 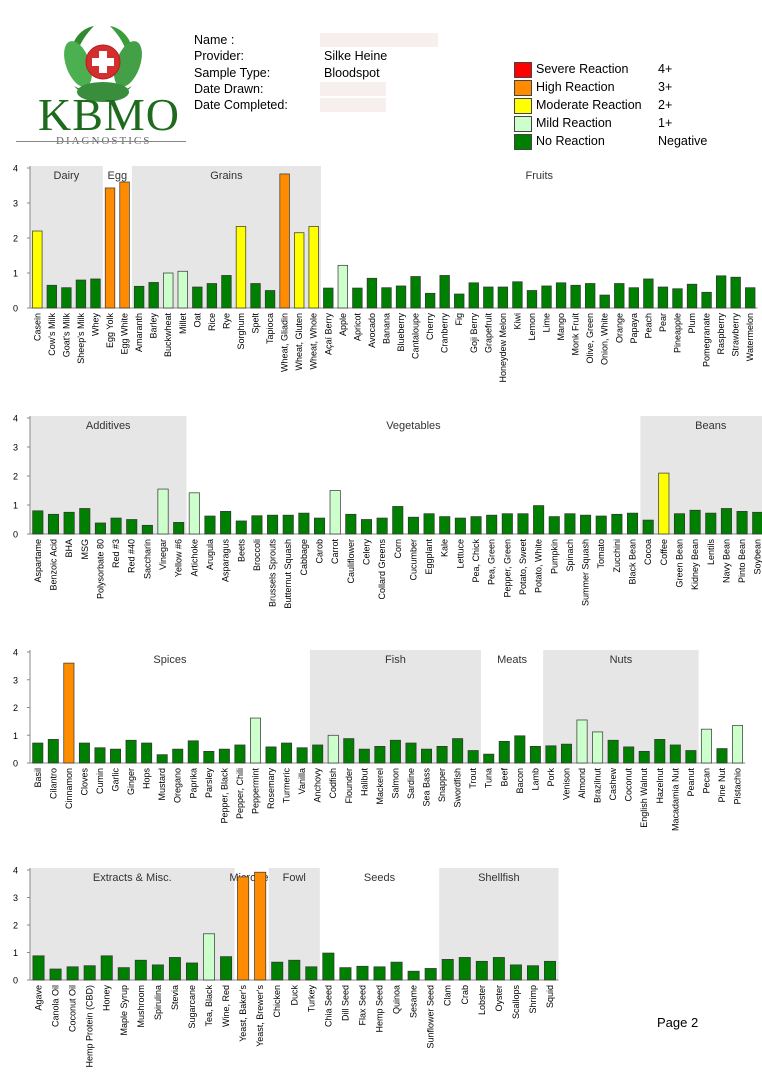 I want to click on bar-oyster, so click(x=498, y=969).